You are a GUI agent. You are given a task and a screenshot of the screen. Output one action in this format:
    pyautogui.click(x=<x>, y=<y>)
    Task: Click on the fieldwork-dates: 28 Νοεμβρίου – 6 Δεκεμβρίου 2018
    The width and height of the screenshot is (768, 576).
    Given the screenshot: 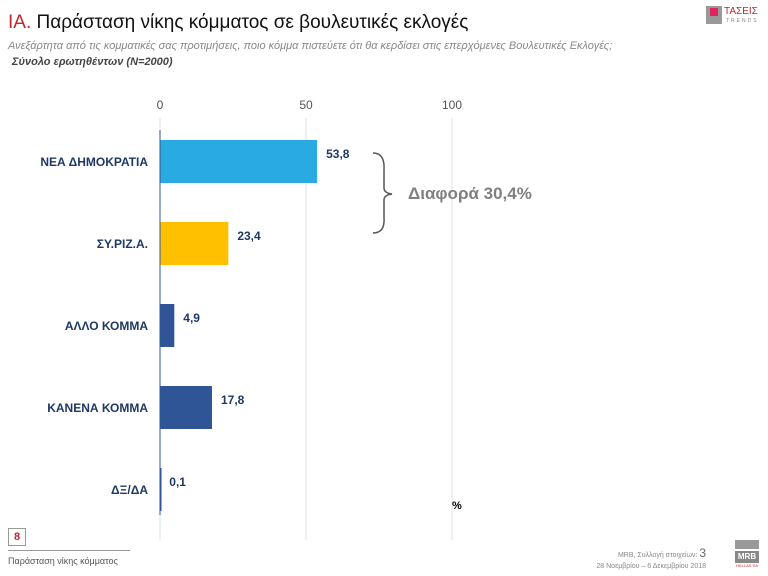 What is the action you would take?
    pyautogui.click(x=651, y=566)
    